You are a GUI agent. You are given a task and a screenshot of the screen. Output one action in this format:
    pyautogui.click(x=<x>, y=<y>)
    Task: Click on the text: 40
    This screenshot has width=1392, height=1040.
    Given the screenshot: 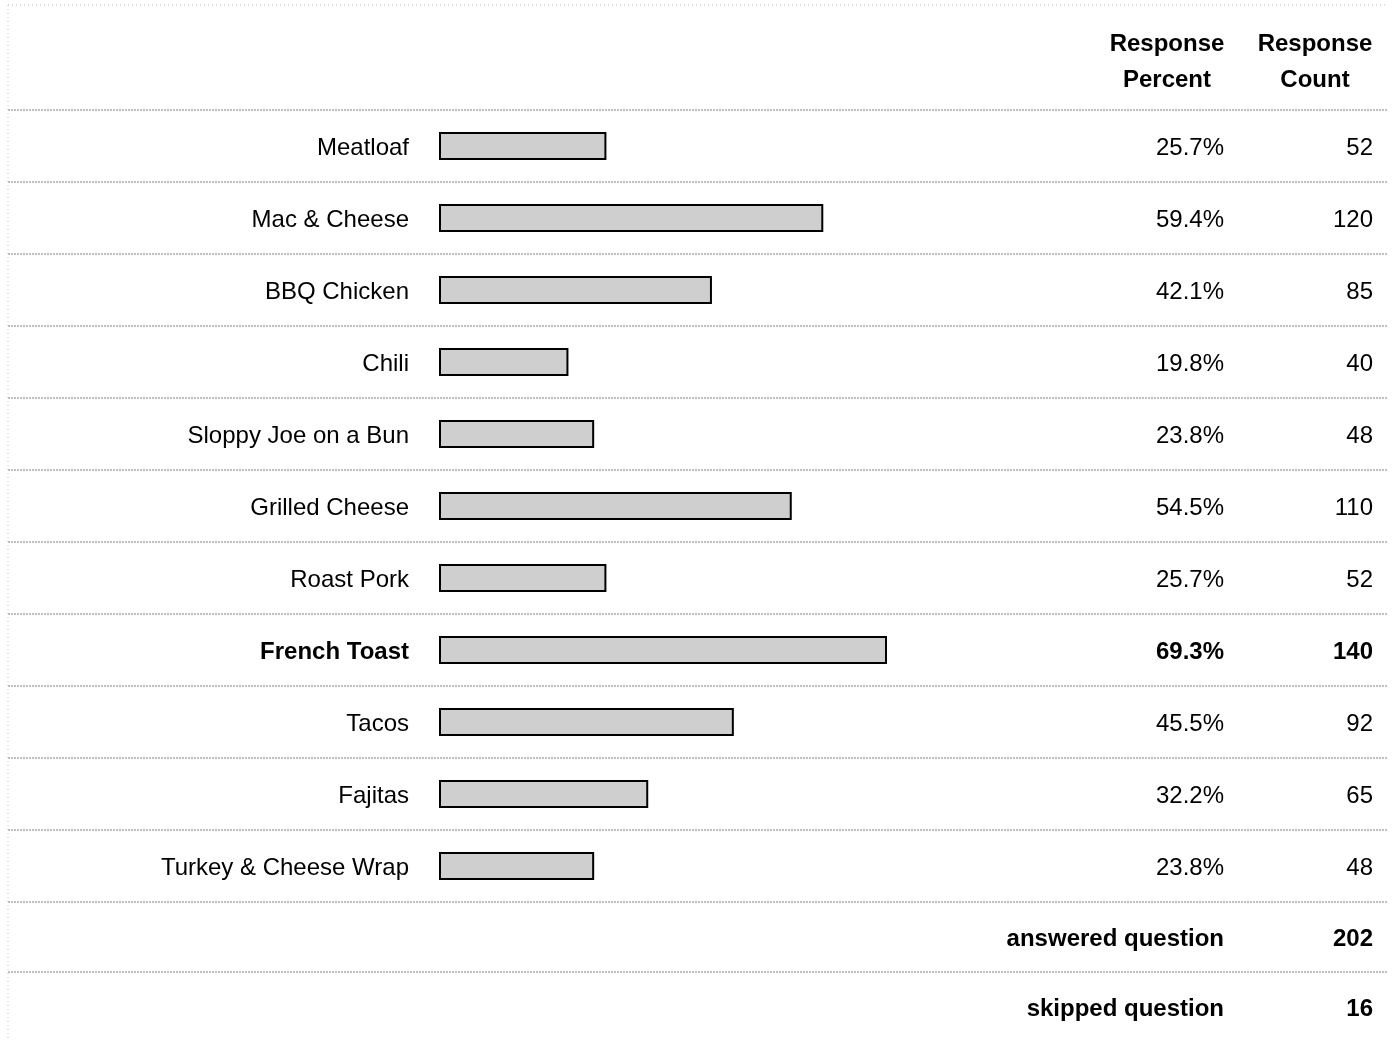 What is the action you would take?
    pyautogui.click(x=1359, y=362)
    